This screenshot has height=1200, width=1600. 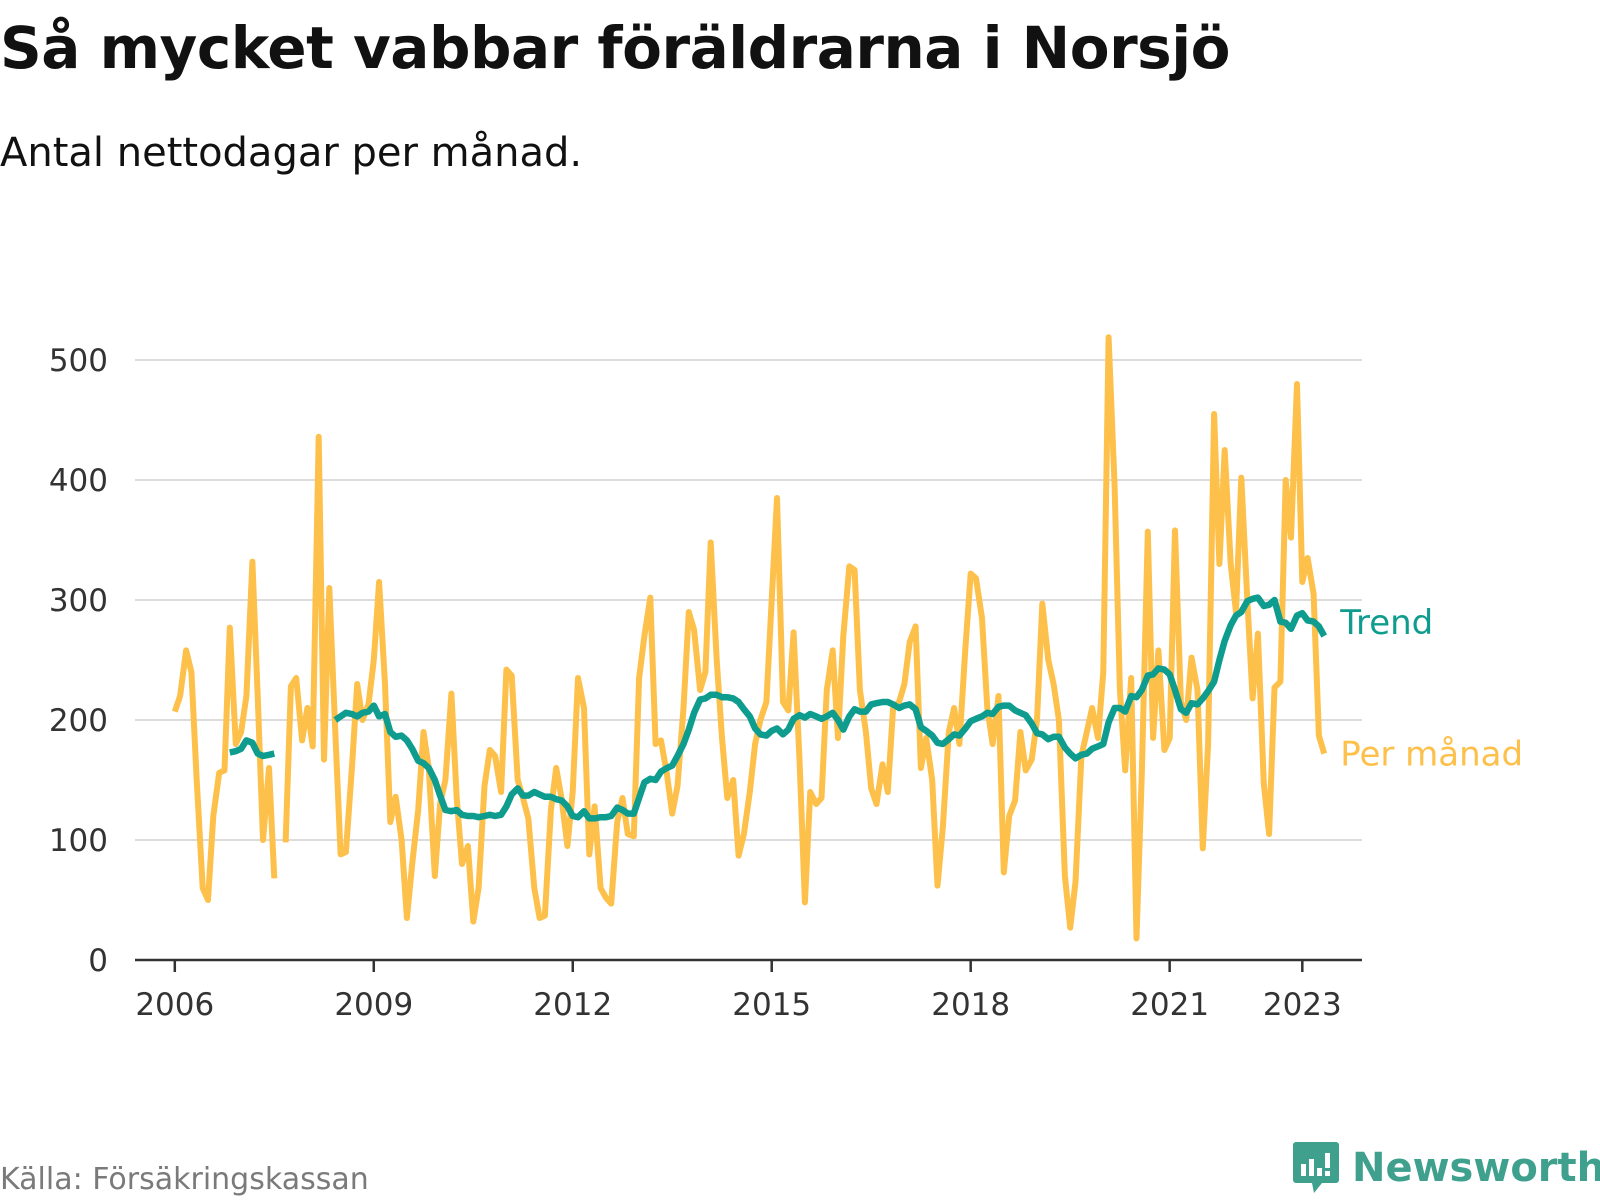 I want to click on x-tick-label: 2021, so click(x=1169, y=1005).